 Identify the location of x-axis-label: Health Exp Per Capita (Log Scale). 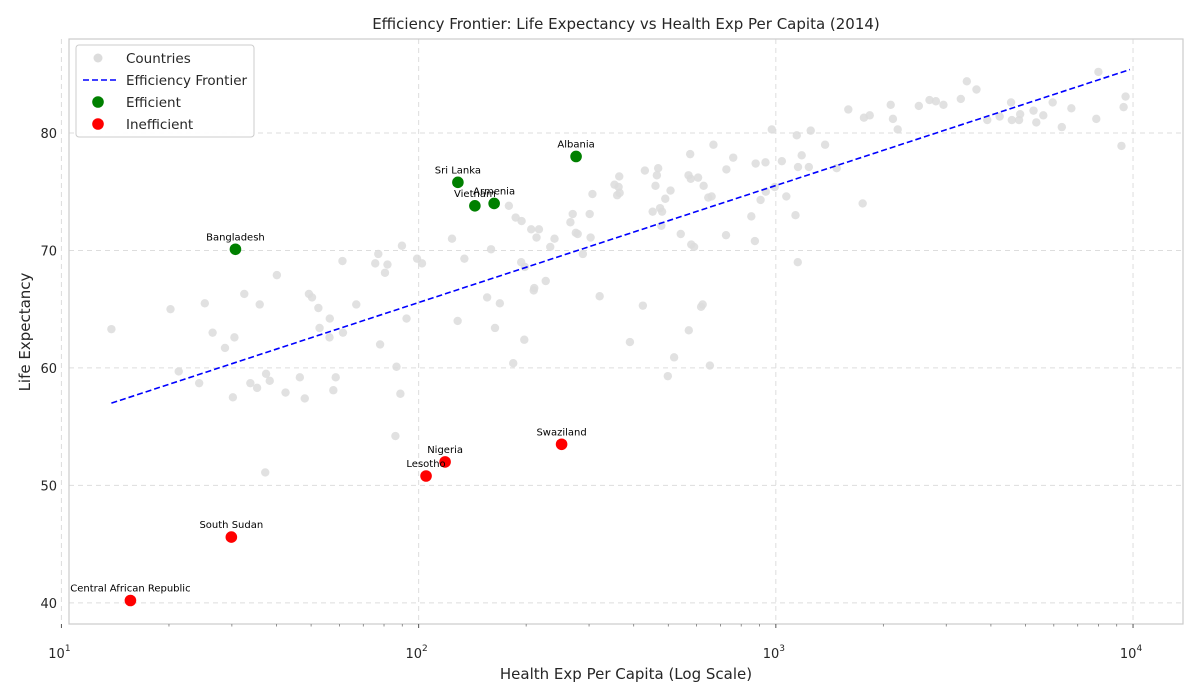
(626, 674).